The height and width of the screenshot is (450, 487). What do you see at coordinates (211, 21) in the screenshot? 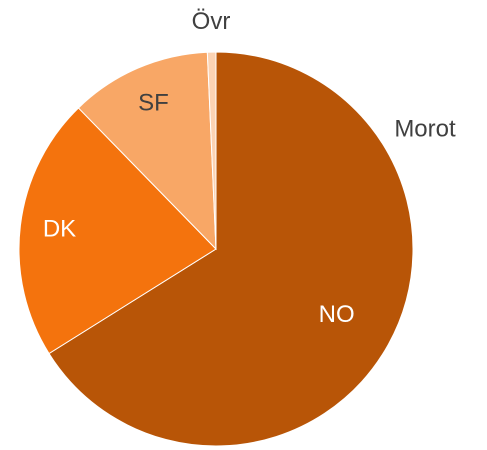
I see `slice-label: Övr` at bounding box center [211, 21].